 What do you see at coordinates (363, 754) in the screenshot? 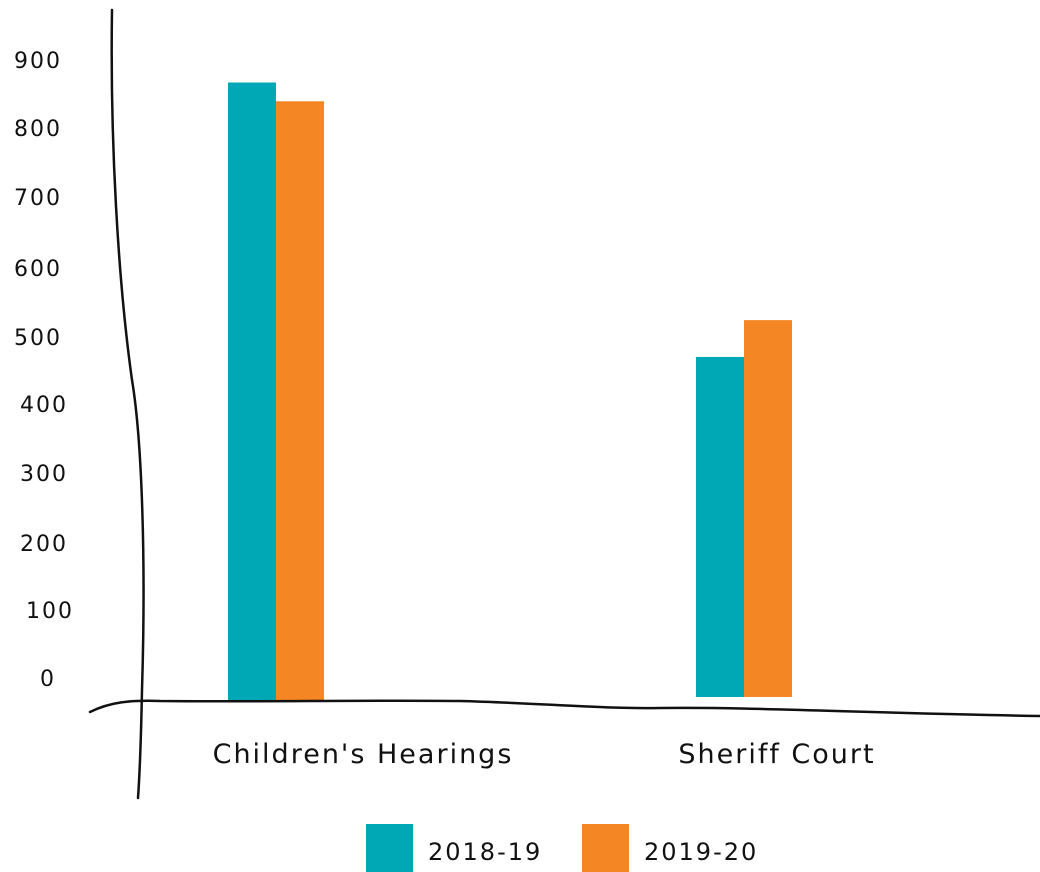
I see `category-label: Children's Hearings` at bounding box center [363, 754].